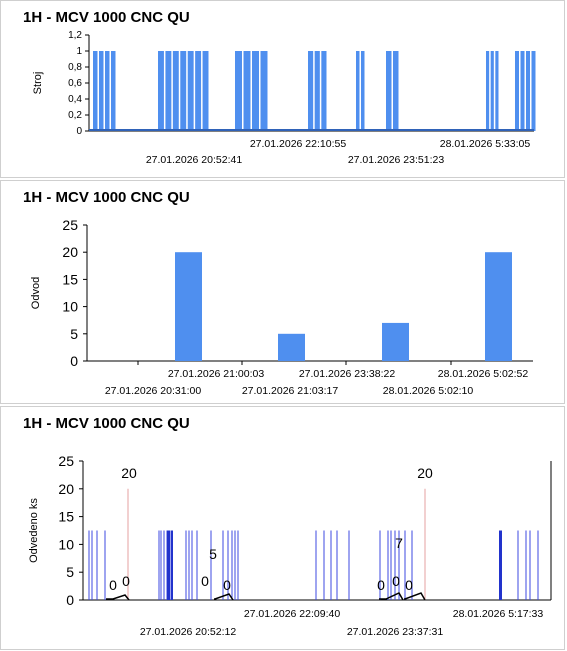 The width and height of the screenshot is (567, 651). What do you see at coordinates (498, 614) in the screenshot?
I see `x-tick-label: 28.01.2026 5:17:33` at bounding box center [498, 614].